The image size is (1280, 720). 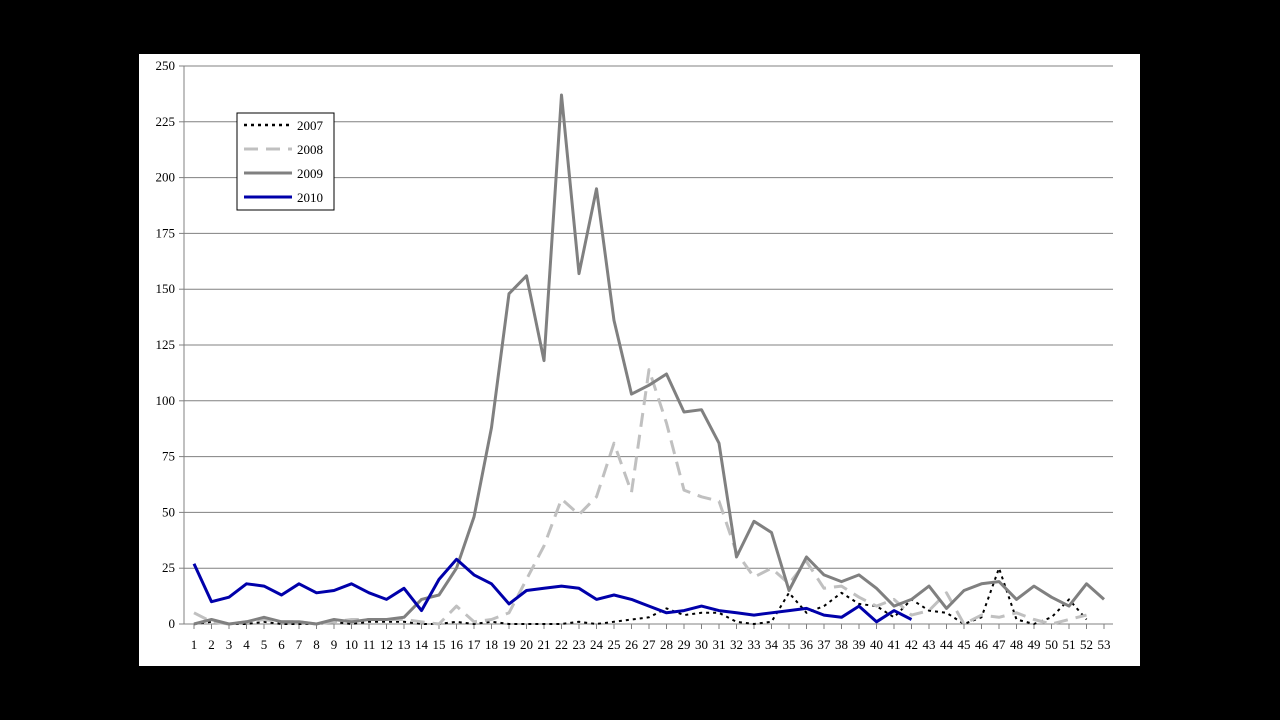 I want to click on y-tick-label: 25, so click(x=168, y=567).